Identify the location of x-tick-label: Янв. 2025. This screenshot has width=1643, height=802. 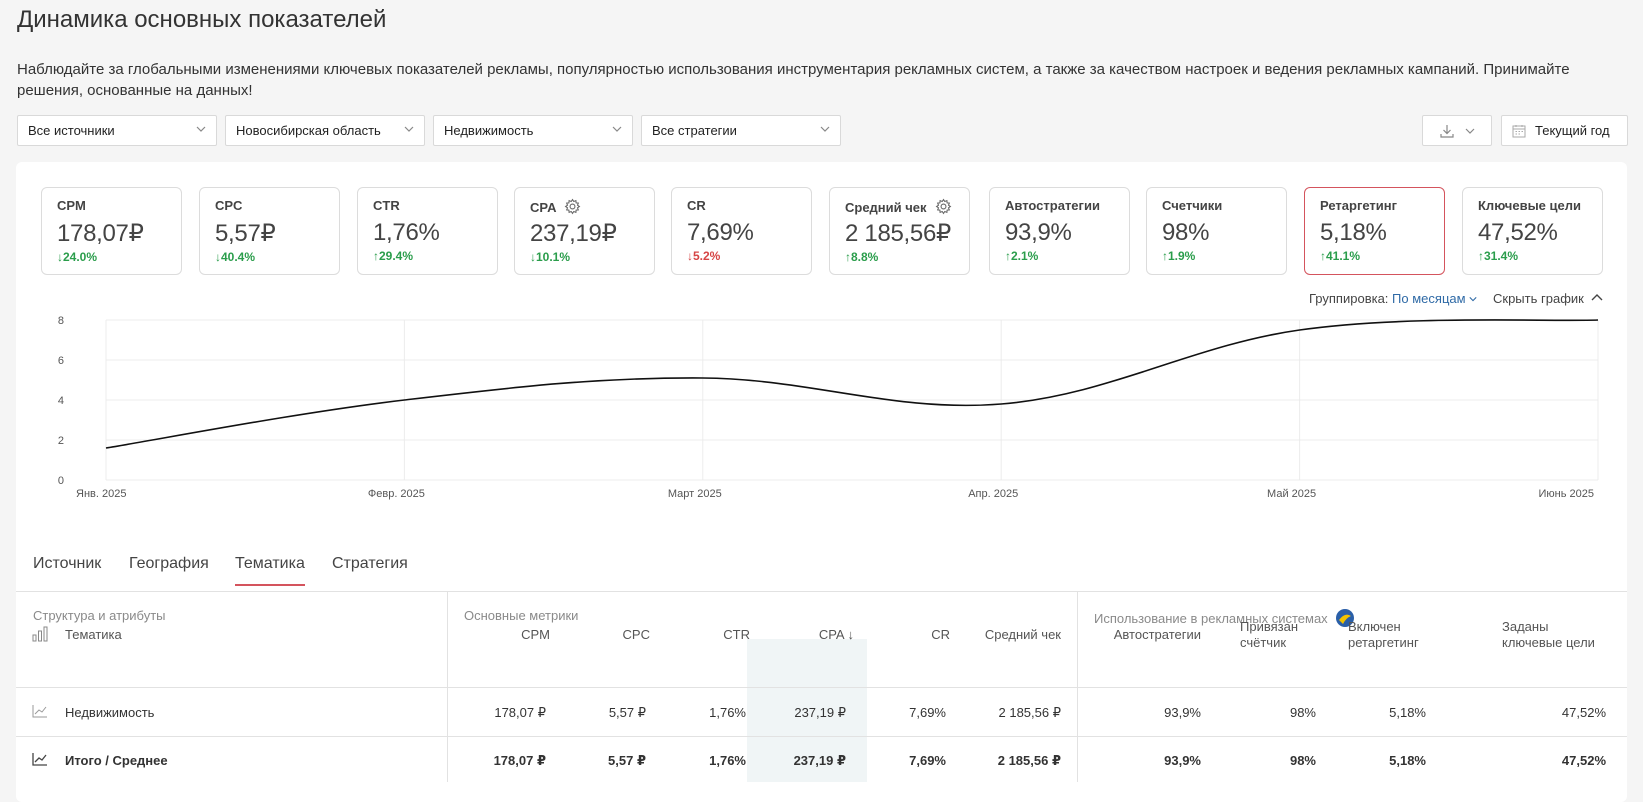
(101, 494).